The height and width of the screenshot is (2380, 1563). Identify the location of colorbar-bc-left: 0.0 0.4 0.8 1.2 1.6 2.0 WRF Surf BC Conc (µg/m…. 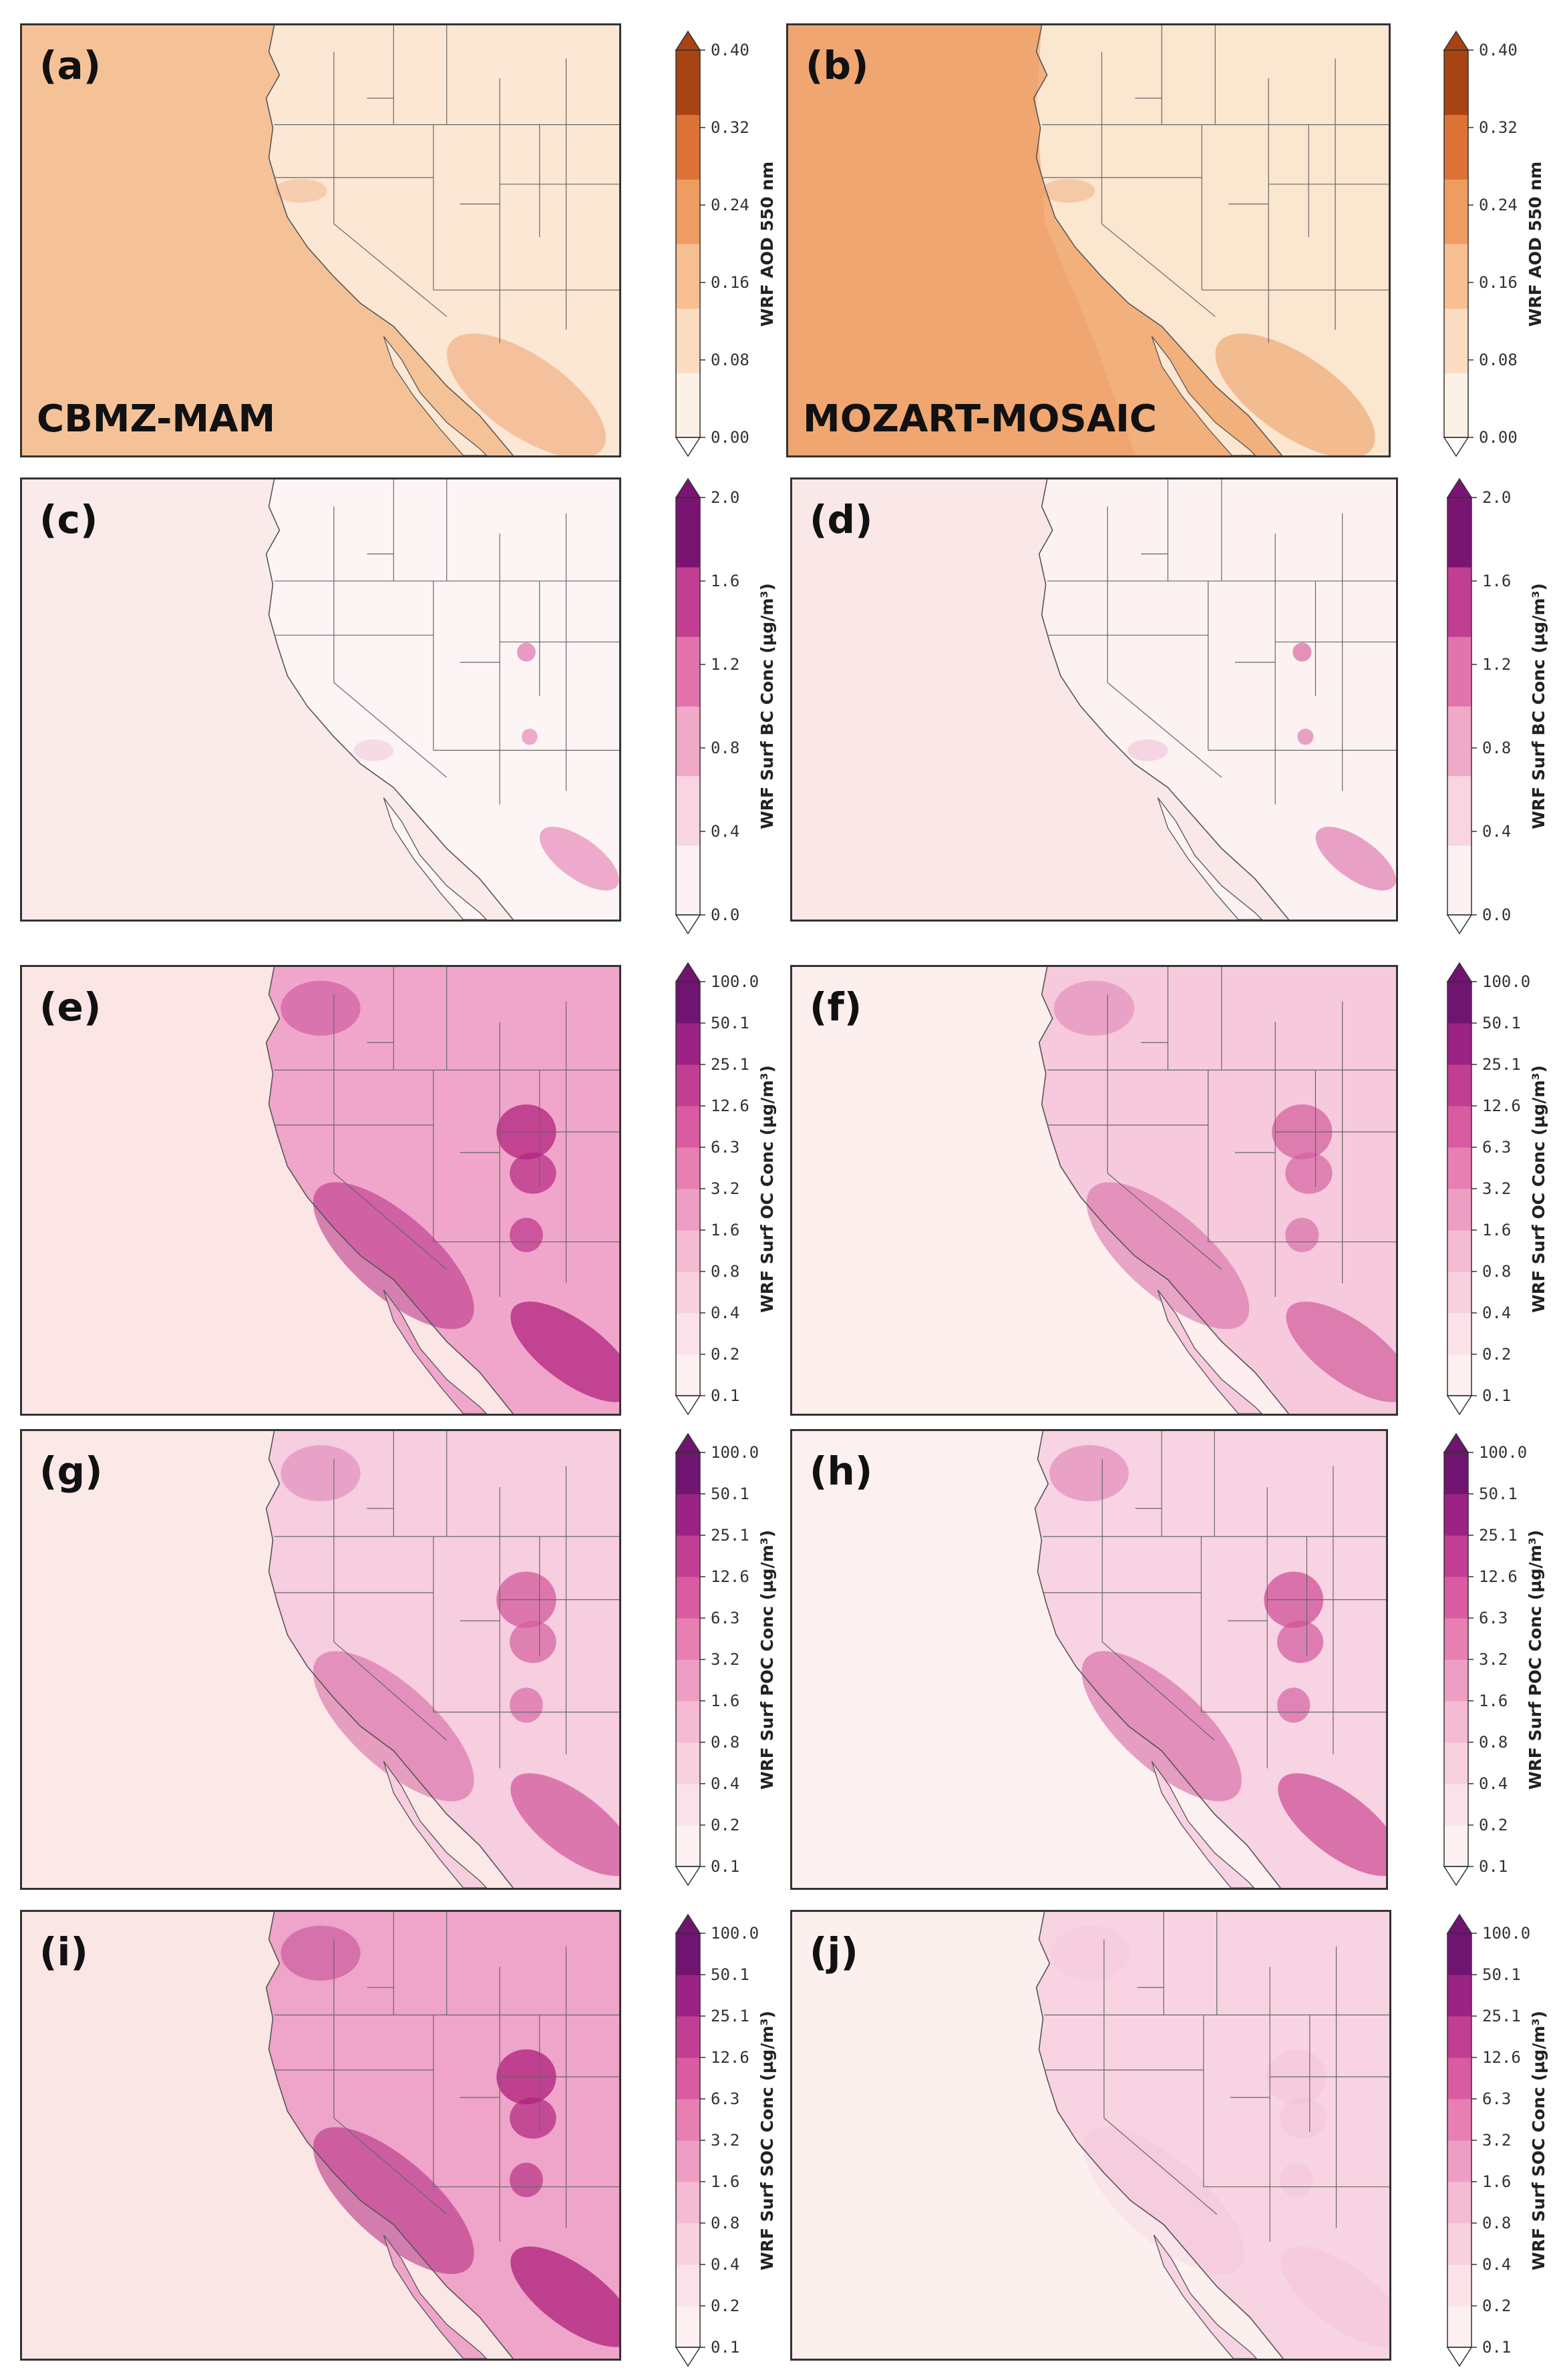
(722, 706).